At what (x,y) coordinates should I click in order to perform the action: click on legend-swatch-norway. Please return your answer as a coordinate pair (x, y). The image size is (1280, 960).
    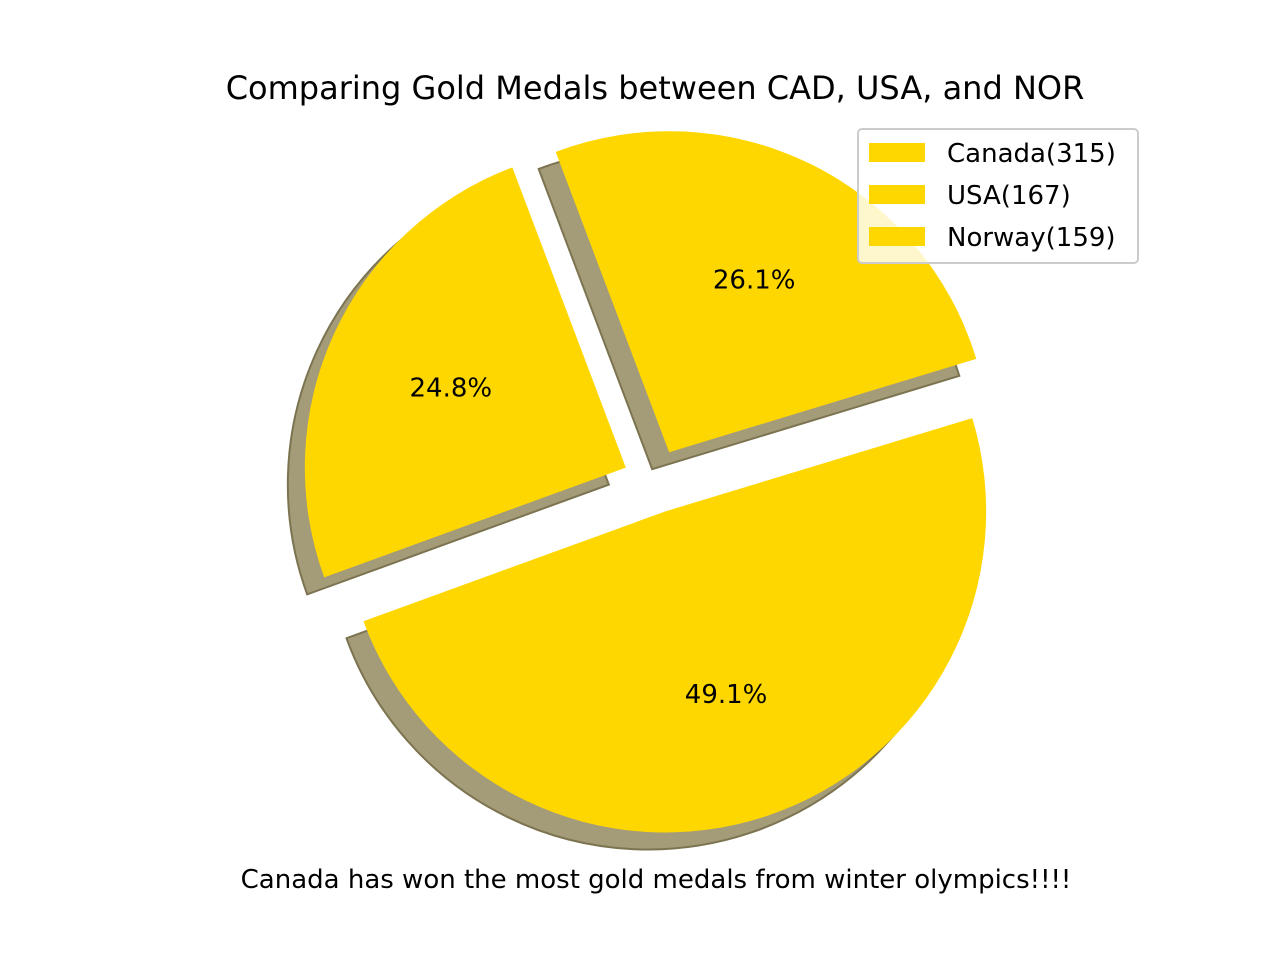
    Looking at the image, I should click on (897, 236).